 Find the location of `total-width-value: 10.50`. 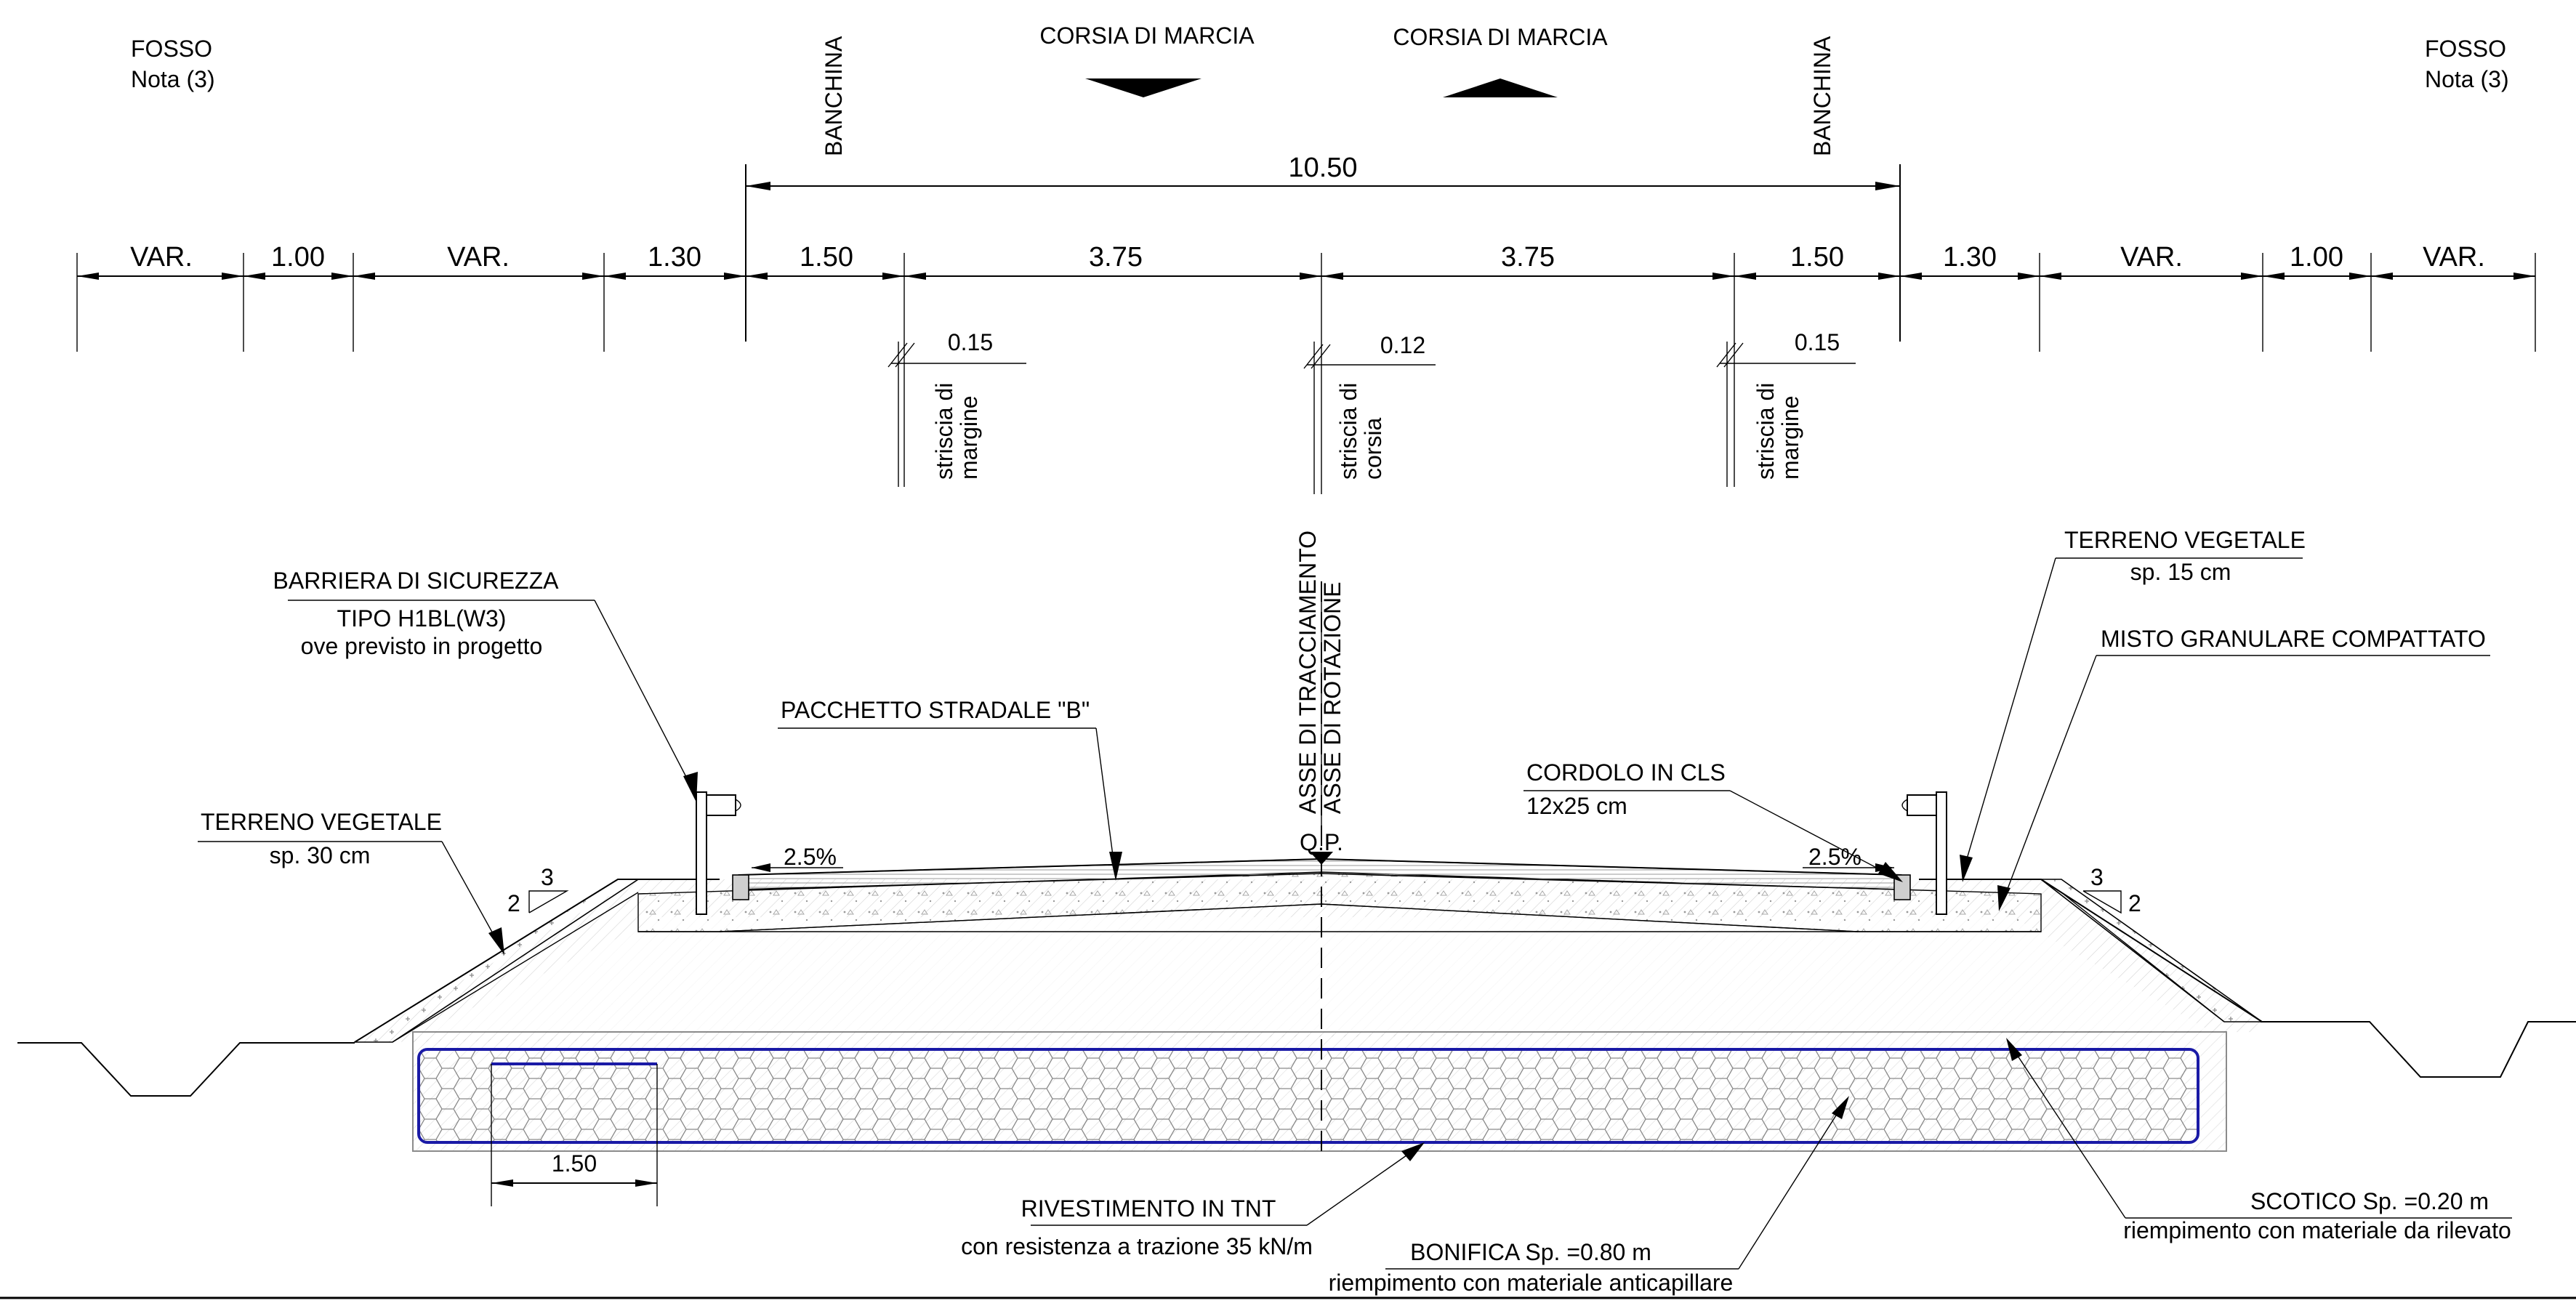

total-width-value: 10.50 is located at coordinates (1322, 168).